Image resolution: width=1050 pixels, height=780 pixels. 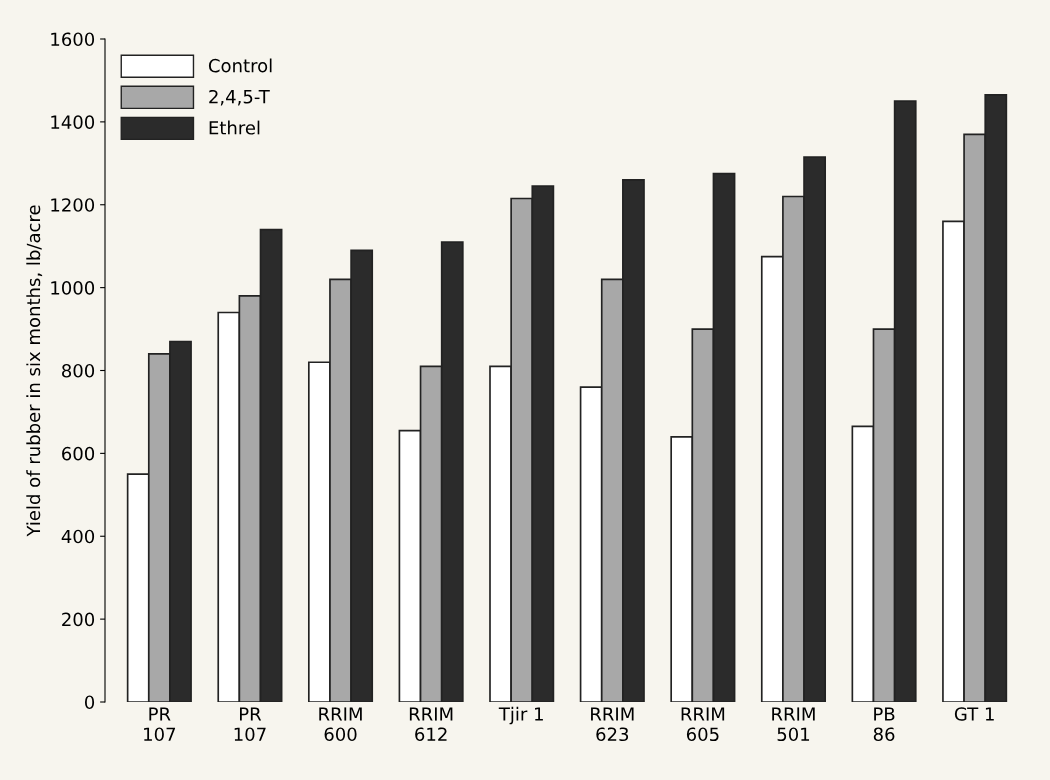 What do you see at coordinates (703, 724) in the screenshot?
I see `x-tick-label: RRIM 605` at bounding box center [703, 724].